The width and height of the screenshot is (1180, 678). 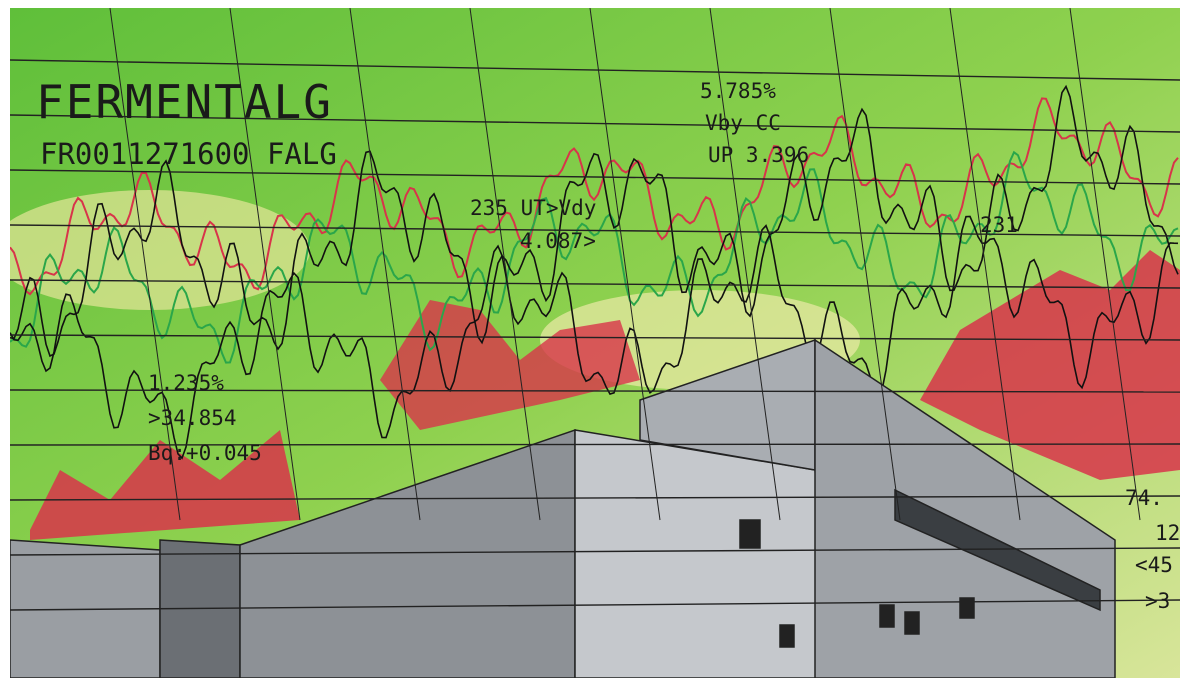 What do you see at coordinates (188, 154) in the screenshot?
I see `isin-code: FR0011271600 FALG` at bounding box center [188, 154].